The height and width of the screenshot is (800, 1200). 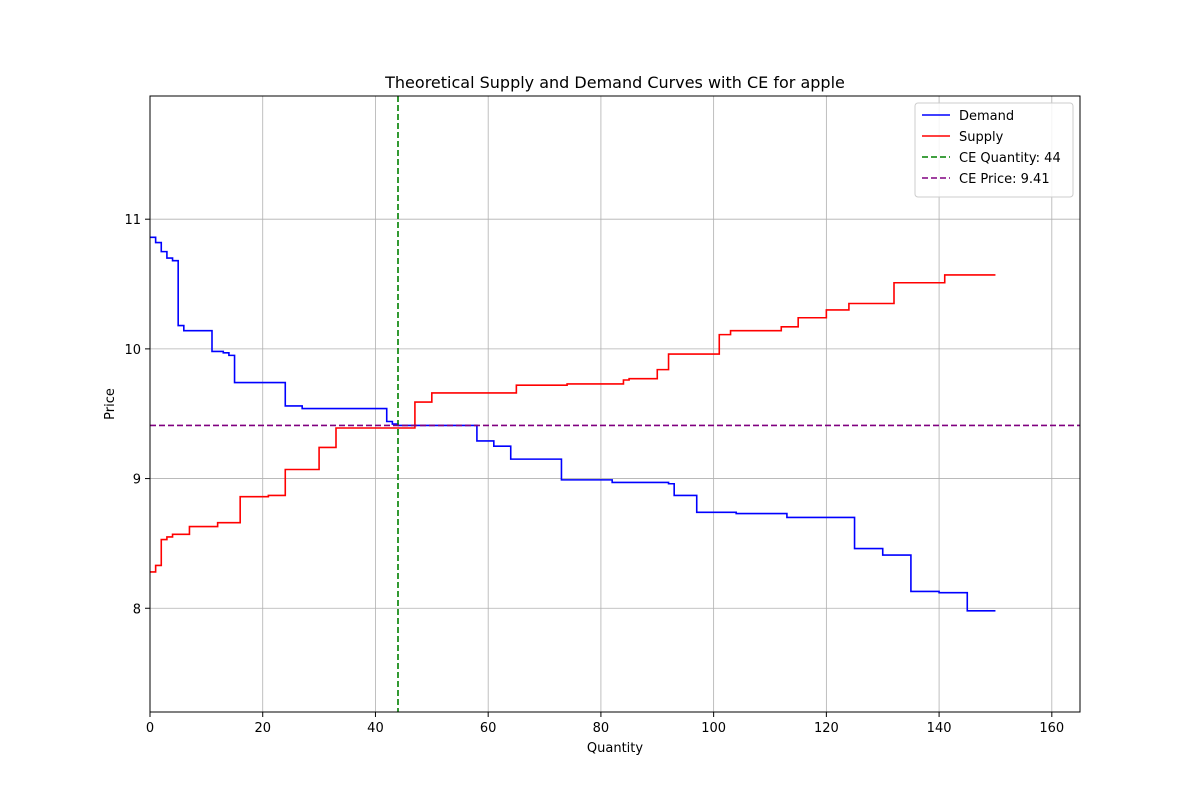 I want to click on legend-box, so click(x=994, y=150).